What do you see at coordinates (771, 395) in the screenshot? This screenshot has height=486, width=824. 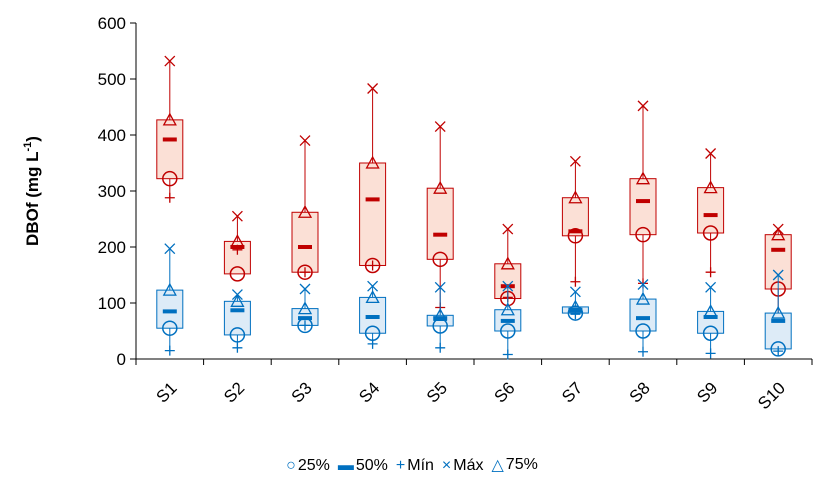 I see `x-tick-label: S10` at bounding box center [771, 395].